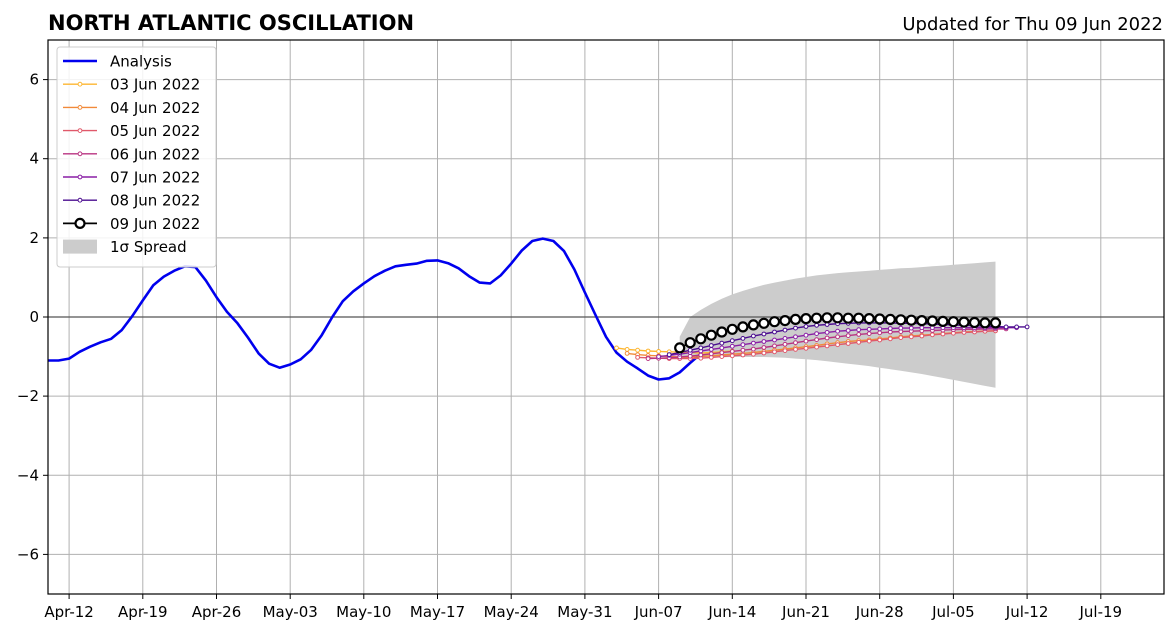  Describe the element at coordinates (805, 612) in the screenshot. I see `x-tick-label: Jun-21` at that location.